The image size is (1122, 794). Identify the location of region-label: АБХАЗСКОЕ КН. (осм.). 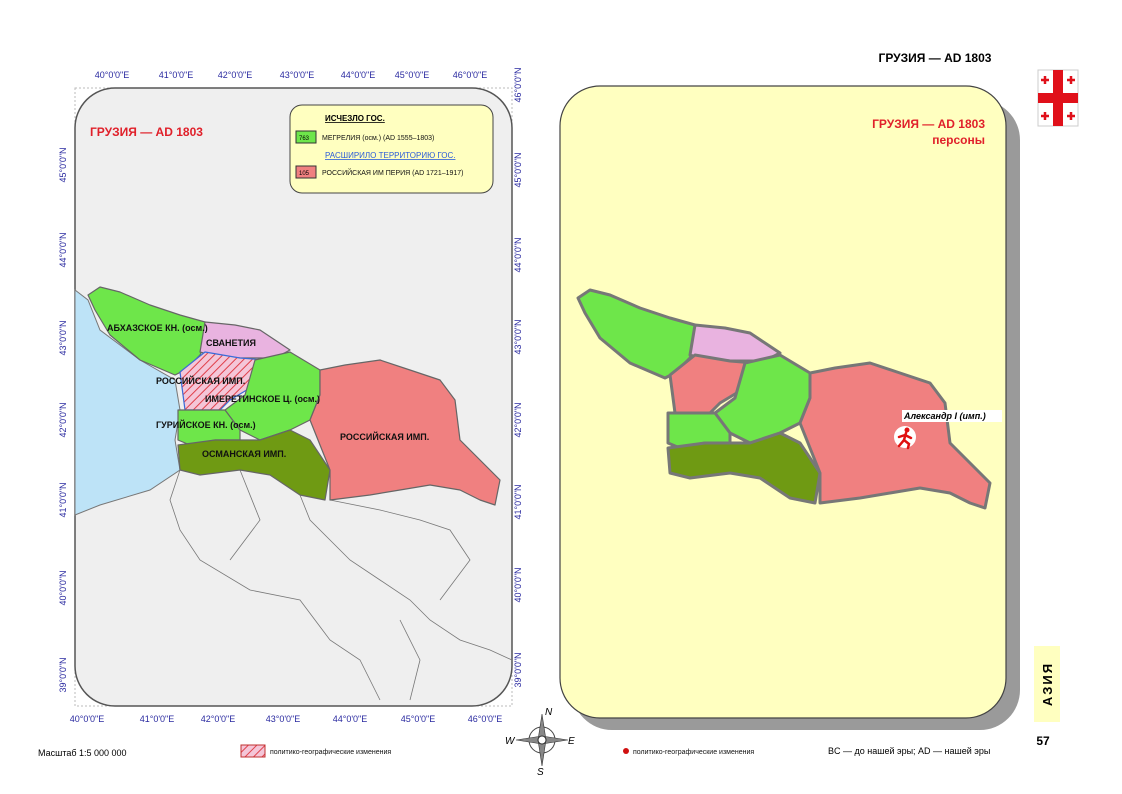
(157, 328).